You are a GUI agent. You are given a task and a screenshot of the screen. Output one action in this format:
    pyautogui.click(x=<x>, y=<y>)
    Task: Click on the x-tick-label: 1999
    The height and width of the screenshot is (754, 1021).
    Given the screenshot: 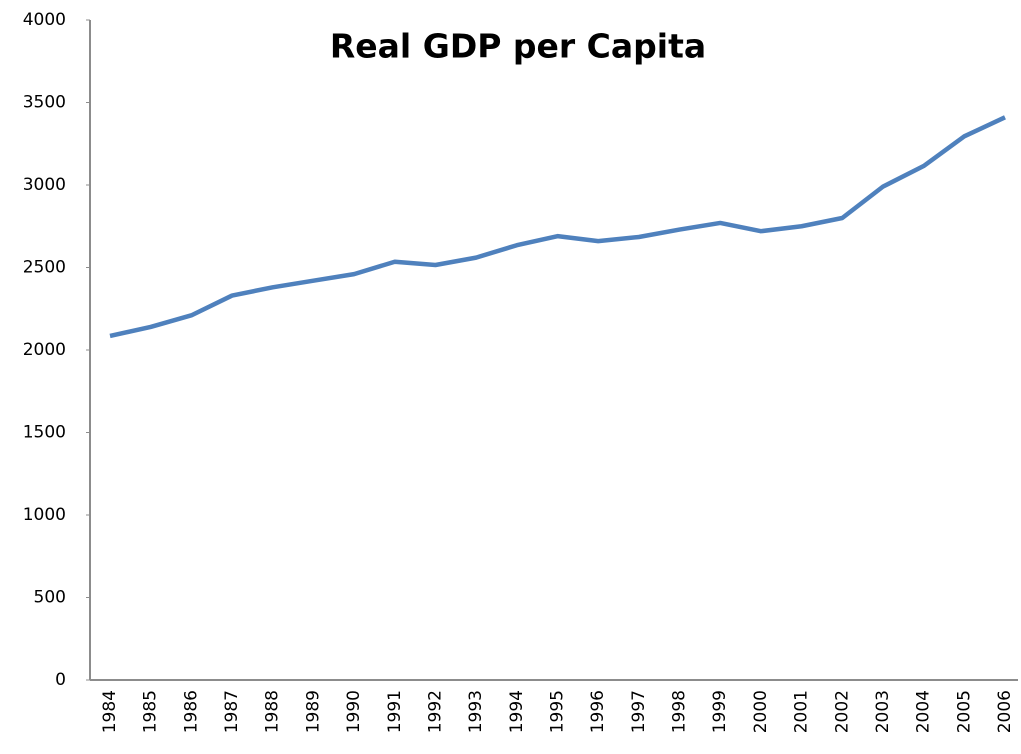 What is the action you would take?
    pyautogui.click(x=720, y=711)
    